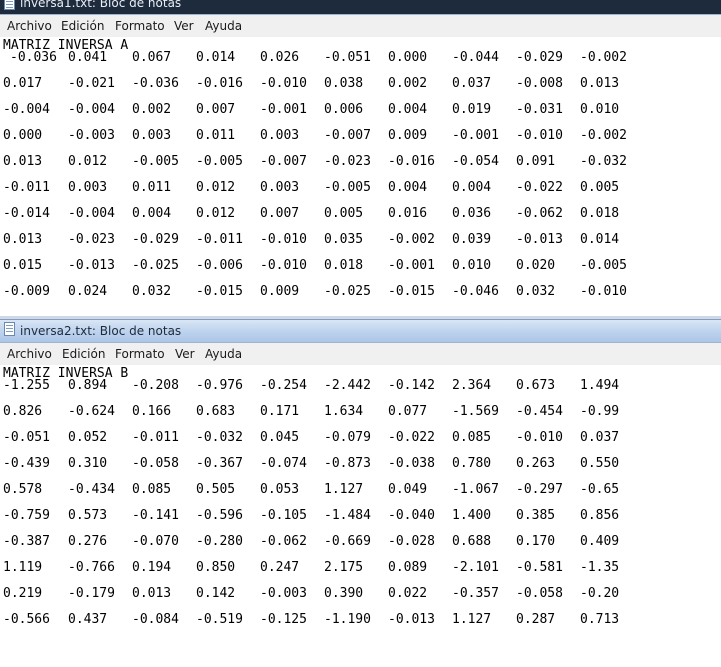 The image size is (721, 667). What do you see at coordinates (26, 187) in the screenshot?
I see `matrix-cell: -0.011` at bounding box center [26, 187].